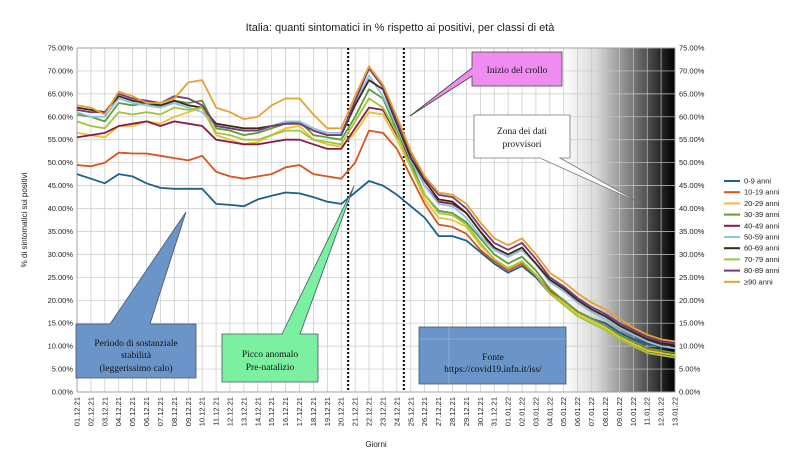  Describe the element at coordinates (61, 116) in the screenshot. I see `y-tick-label-left: 60.00%` at that location.